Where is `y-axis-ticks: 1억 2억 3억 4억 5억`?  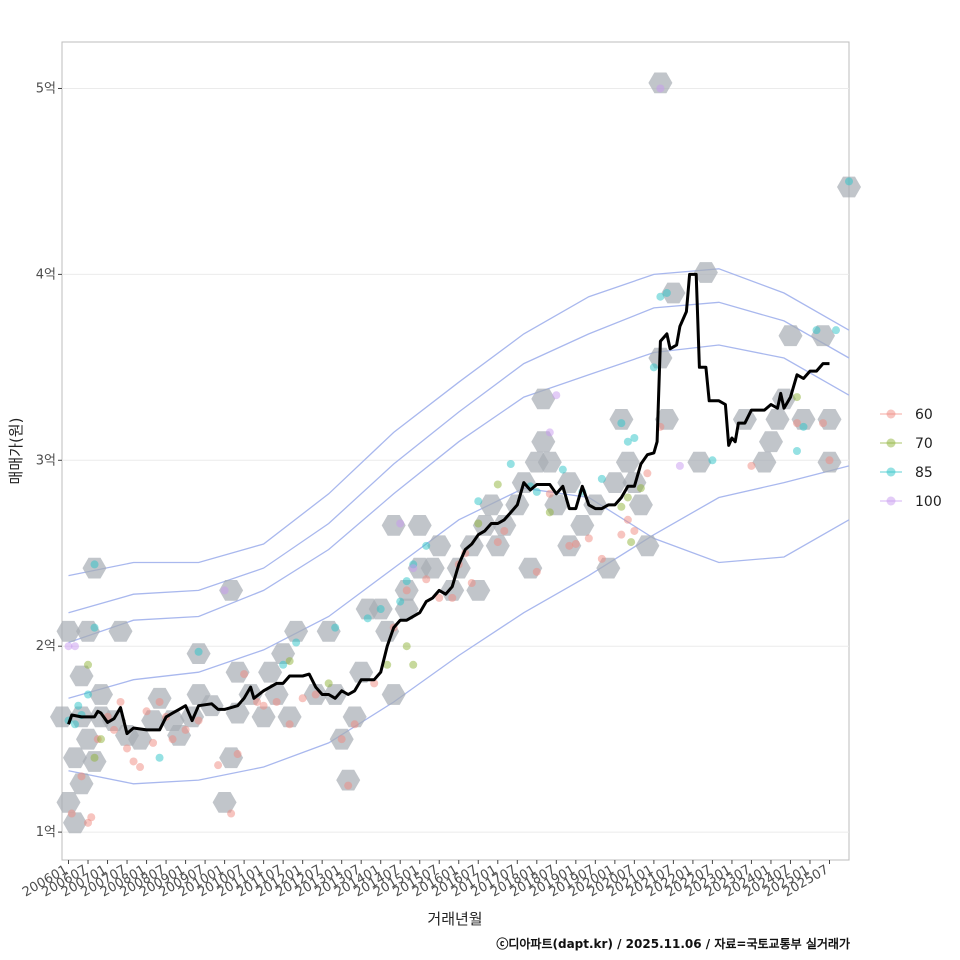 y-axis-ticks: 1억 2억 3억 4억 5억 is located at coordinates (49, 460).